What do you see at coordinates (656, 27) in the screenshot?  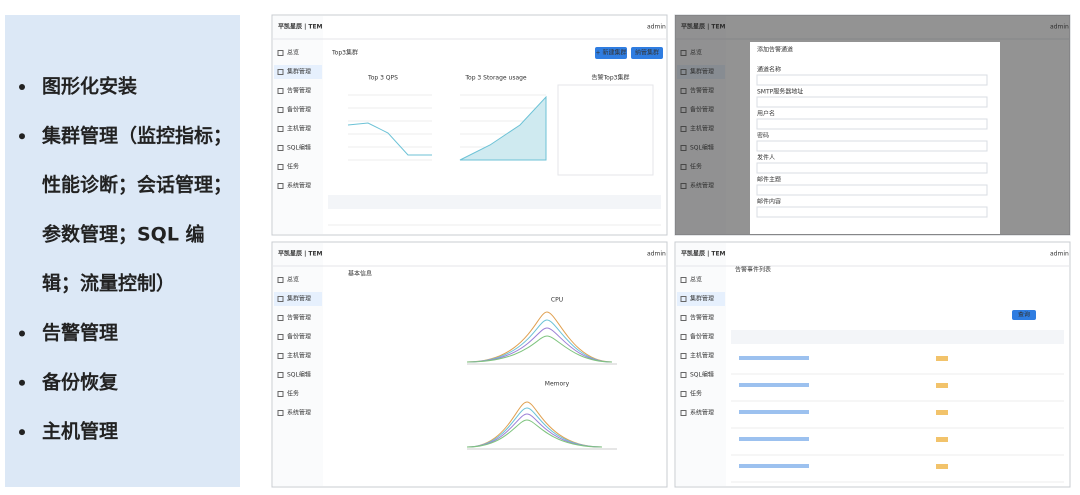 I see `user: admin` at bounding box center [656, 27].